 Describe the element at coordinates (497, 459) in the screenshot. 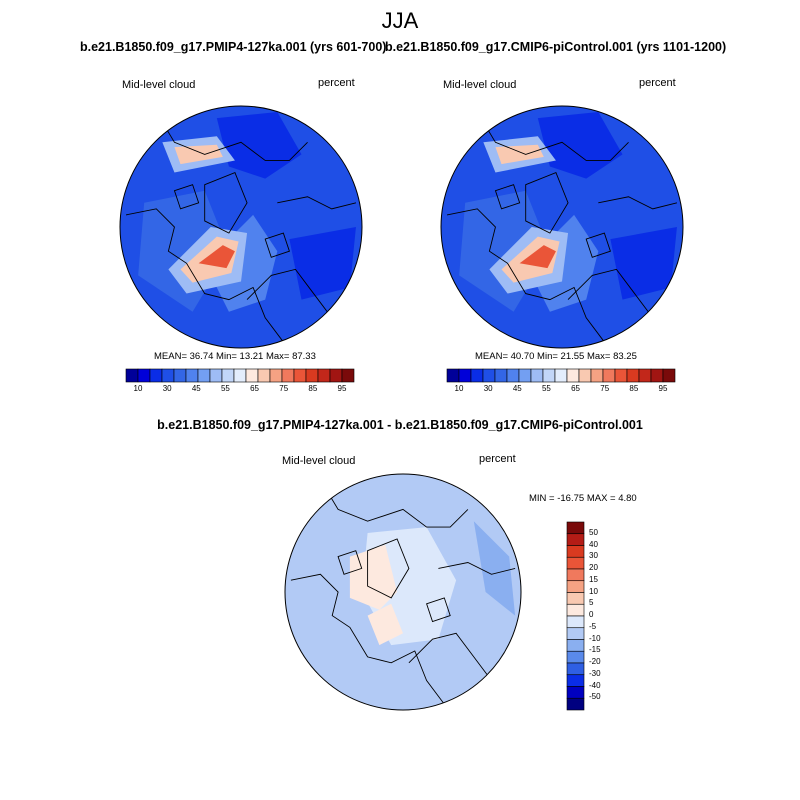

I see `diff-units: percent` at that location.